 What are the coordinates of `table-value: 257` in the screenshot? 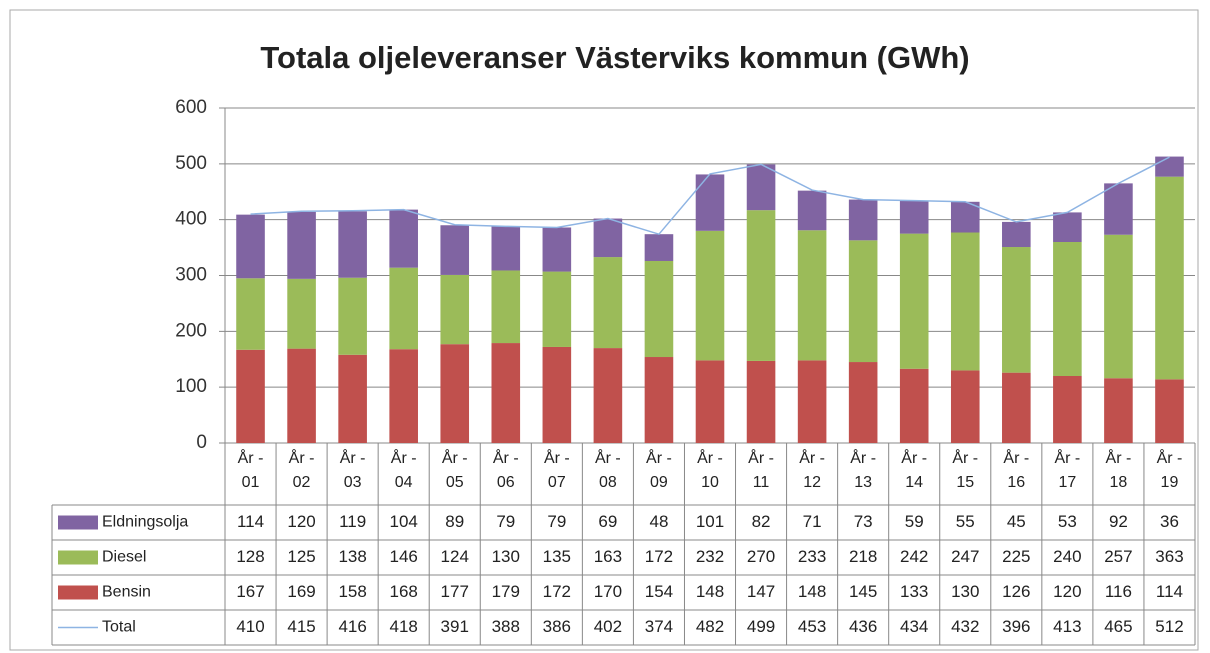 It's located at (1118, 556).